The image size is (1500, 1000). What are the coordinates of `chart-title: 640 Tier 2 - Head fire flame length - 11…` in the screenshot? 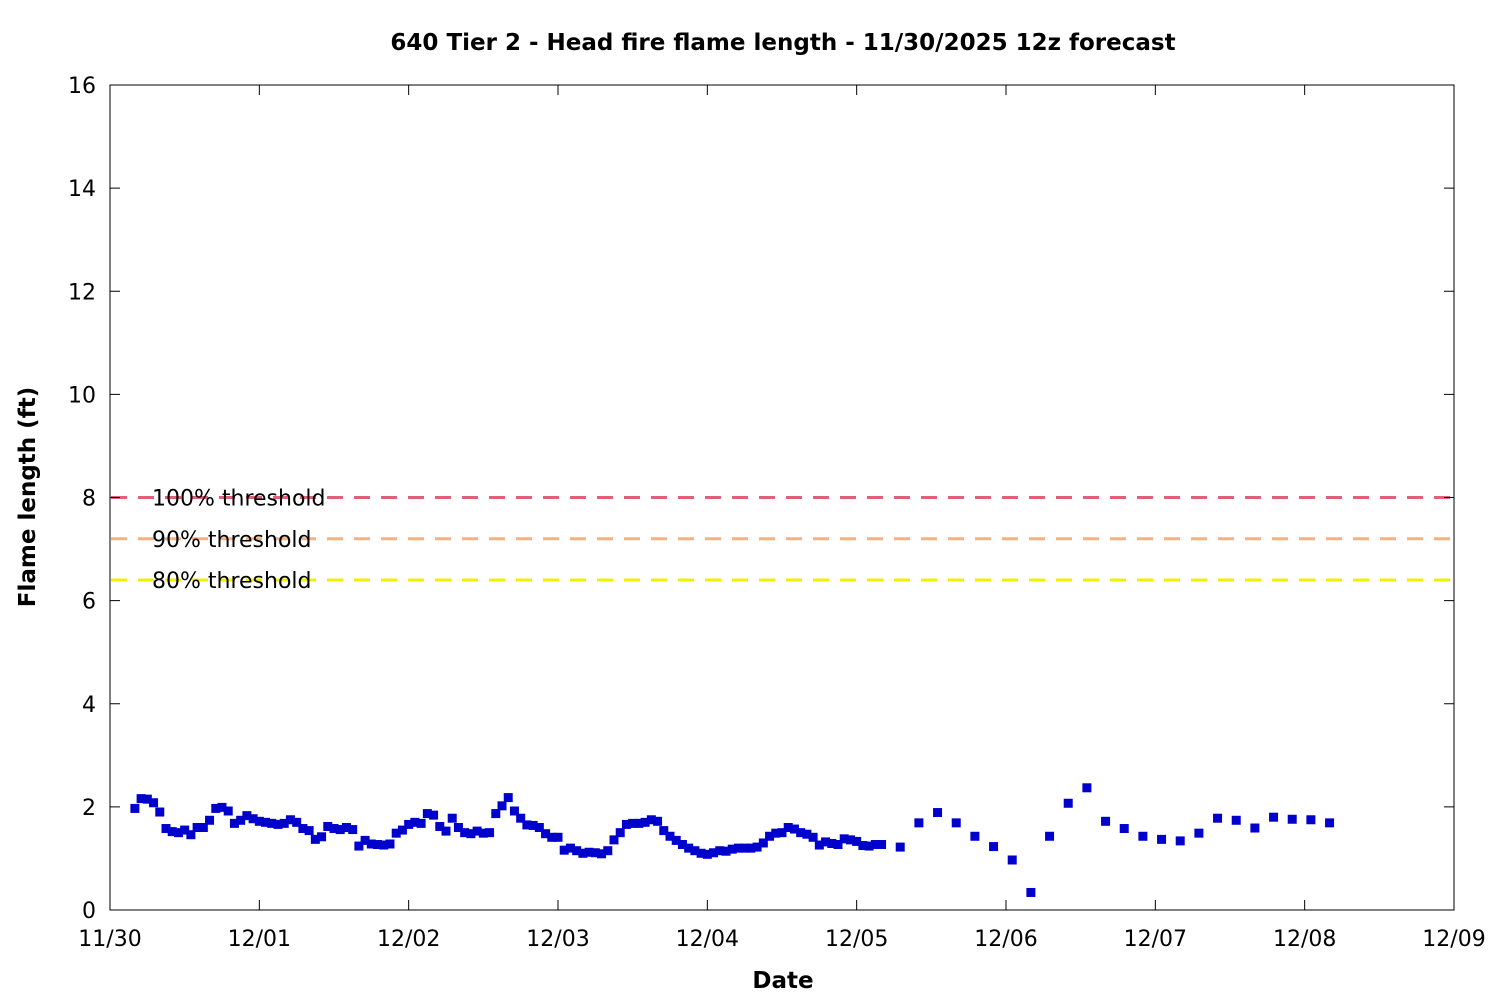 It's located at (782, 43).